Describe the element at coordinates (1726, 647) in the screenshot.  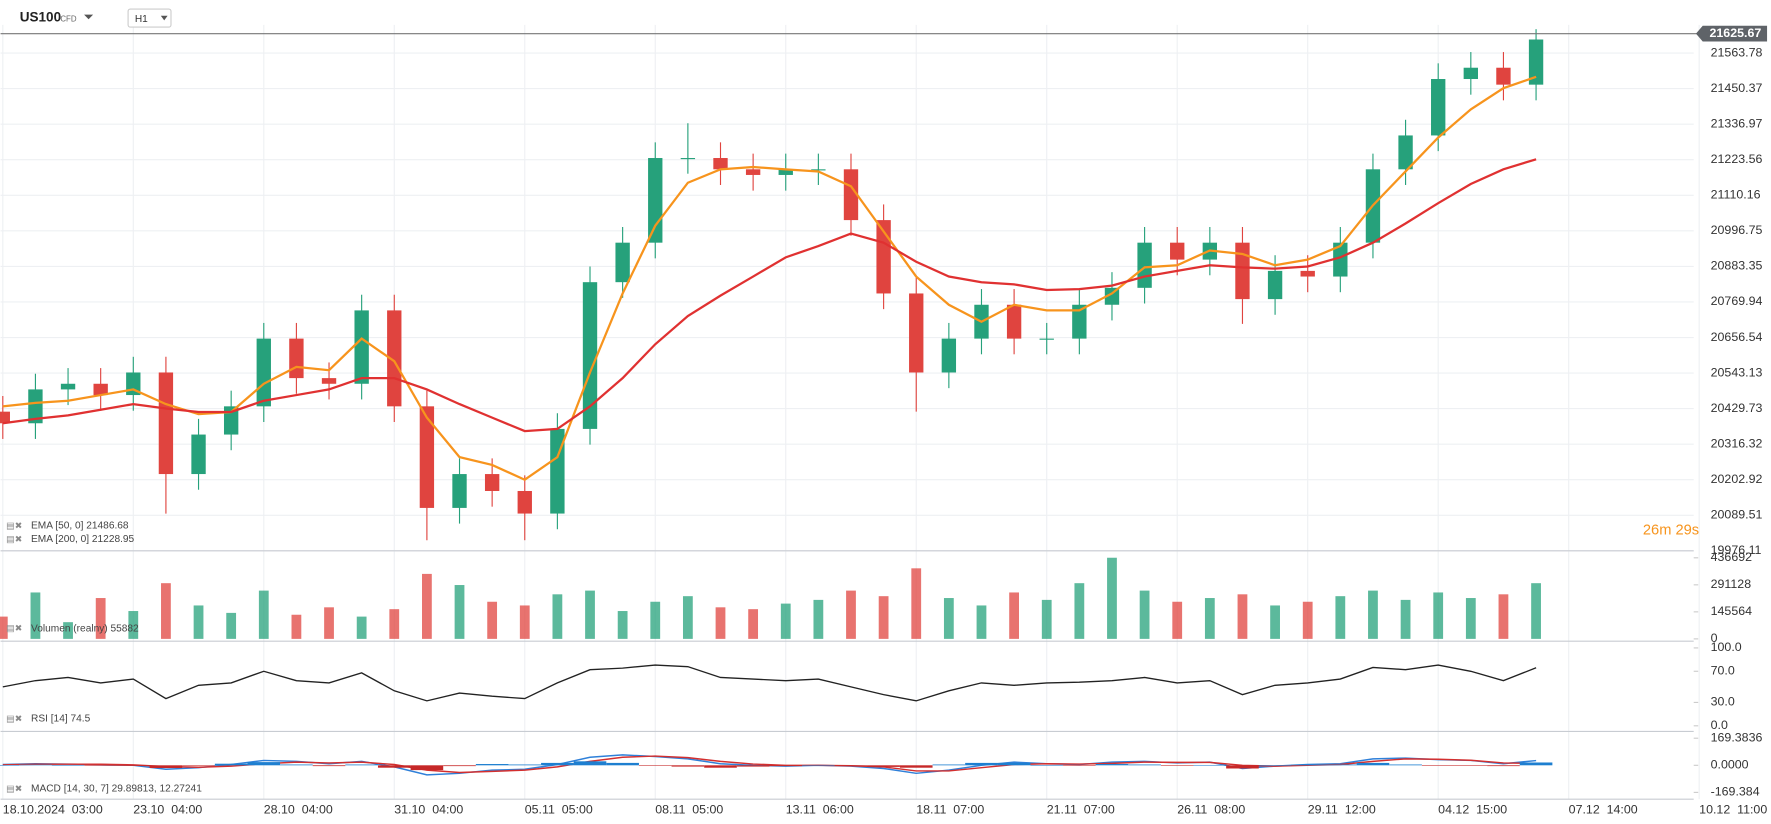
I see `y-tick-label: 100.0` at that location.